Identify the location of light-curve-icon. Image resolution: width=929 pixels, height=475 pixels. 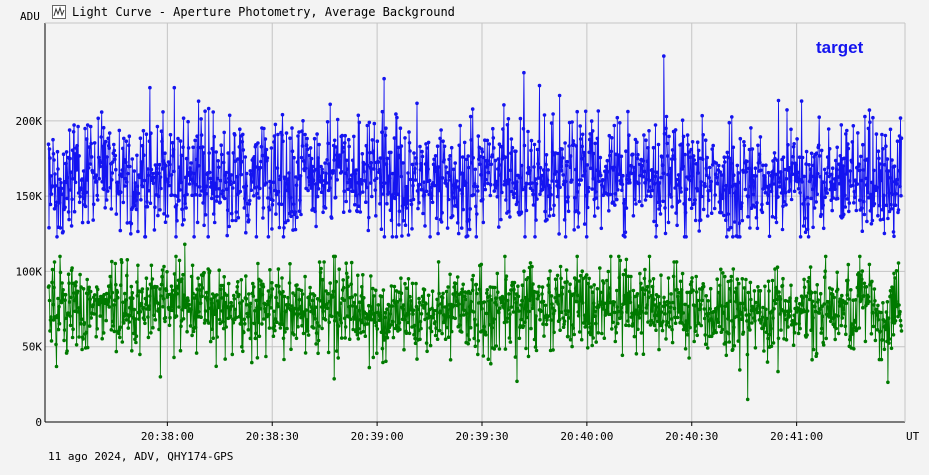
(59, 12).